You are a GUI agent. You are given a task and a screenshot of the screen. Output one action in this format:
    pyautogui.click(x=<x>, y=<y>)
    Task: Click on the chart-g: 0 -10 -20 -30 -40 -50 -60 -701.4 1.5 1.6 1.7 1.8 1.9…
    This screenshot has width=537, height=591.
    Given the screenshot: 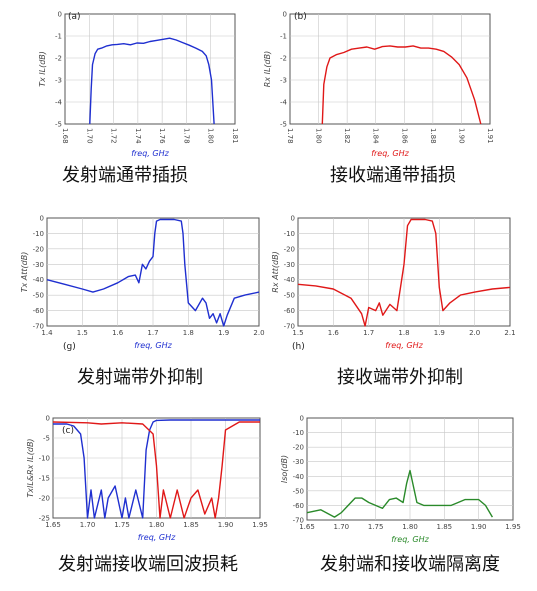 What is the action you would take?
    pyautogui.click(x=142, y=302)
    